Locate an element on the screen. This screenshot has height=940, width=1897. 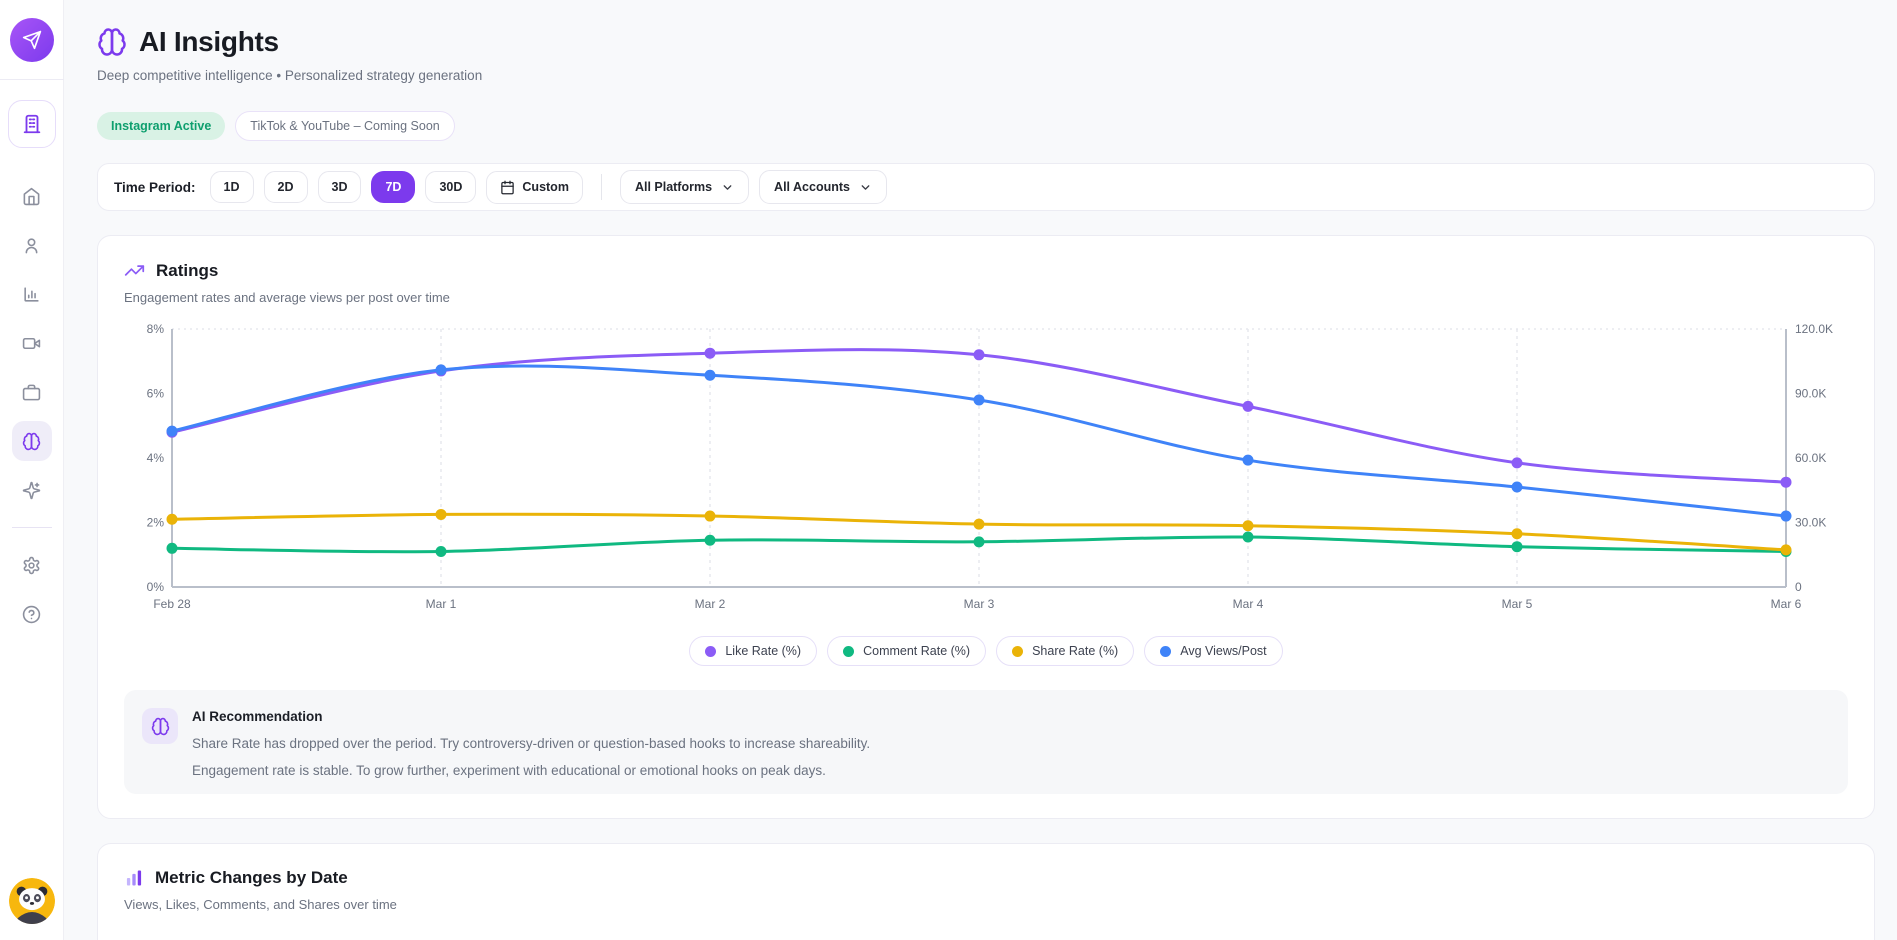
period-button-3d: 3D is located at coordinates (339, 187).